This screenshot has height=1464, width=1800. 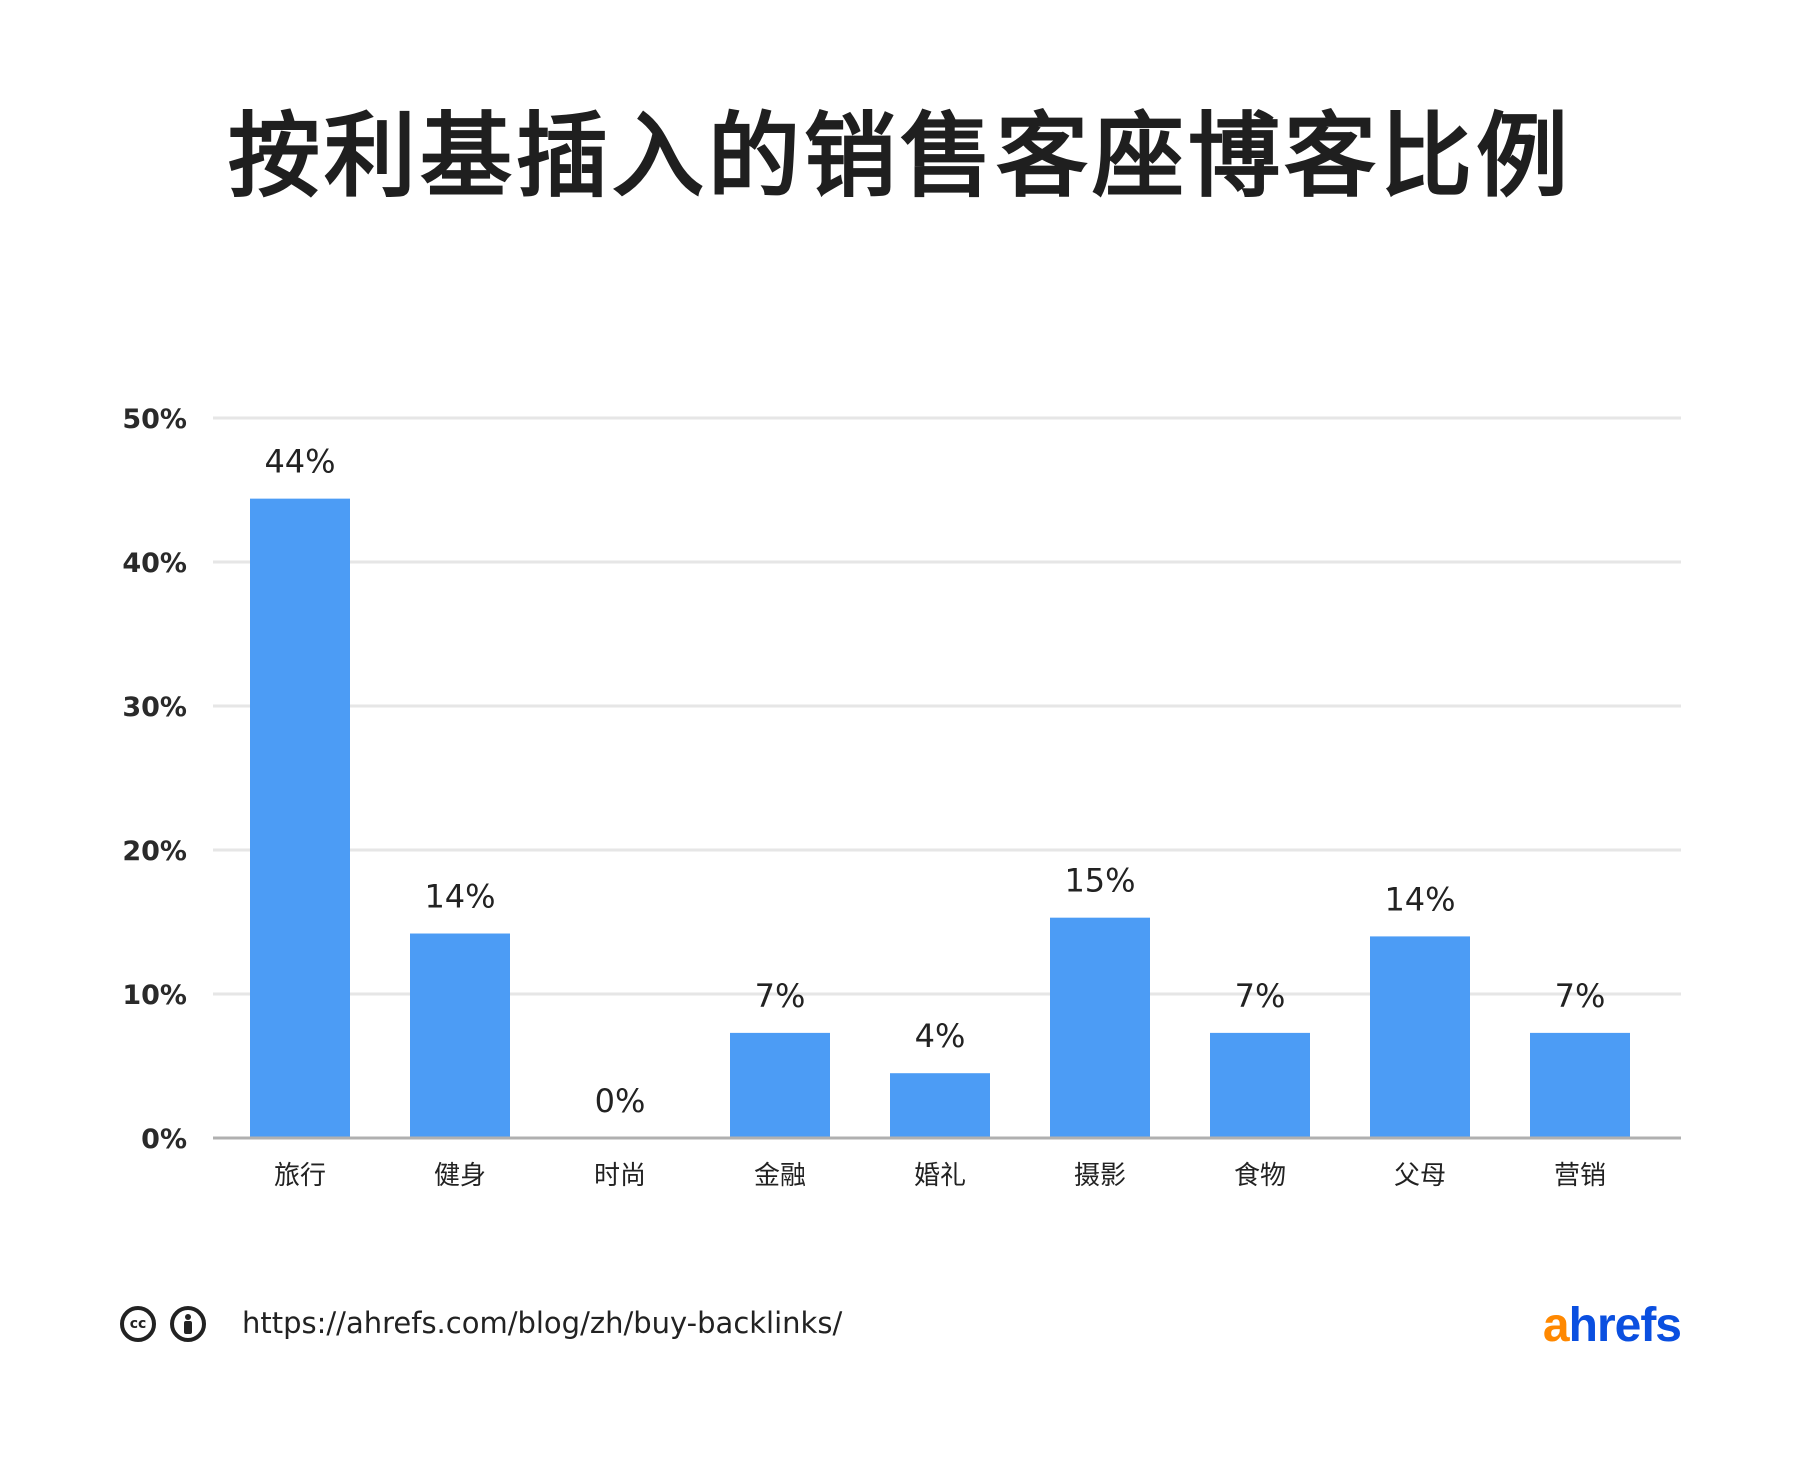 What do you see at coordinates (163, 1324) in the screenshot?
I see `license-icons: cc` at bounding box center [163, 1324].